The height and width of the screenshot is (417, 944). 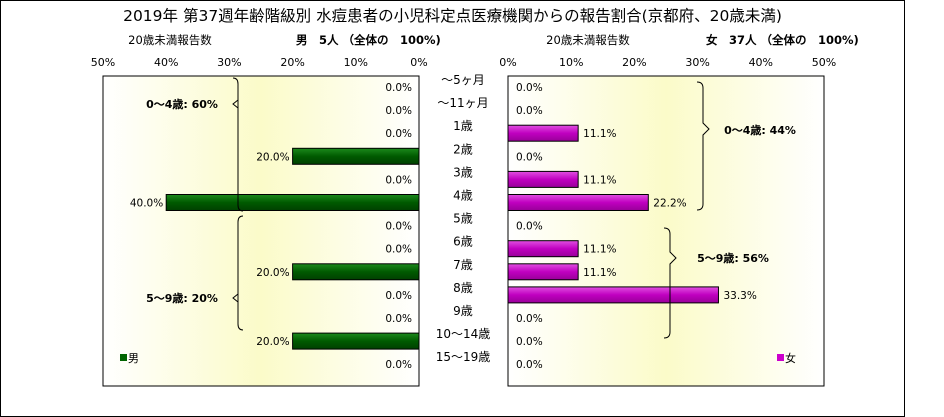 I want to click on female-axis-caption: 20歳未満報告数, so click(x=588, y=40).